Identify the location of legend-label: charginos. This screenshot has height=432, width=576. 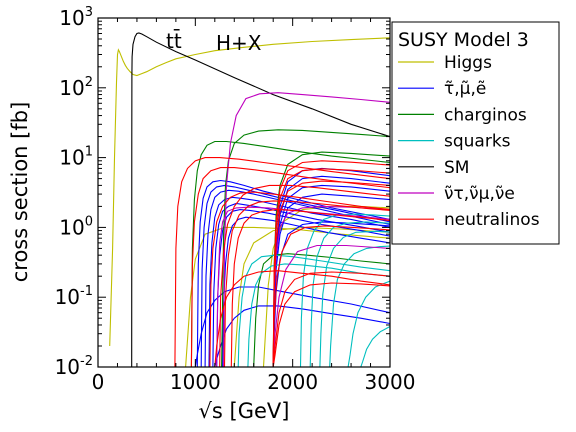
(485, 115).